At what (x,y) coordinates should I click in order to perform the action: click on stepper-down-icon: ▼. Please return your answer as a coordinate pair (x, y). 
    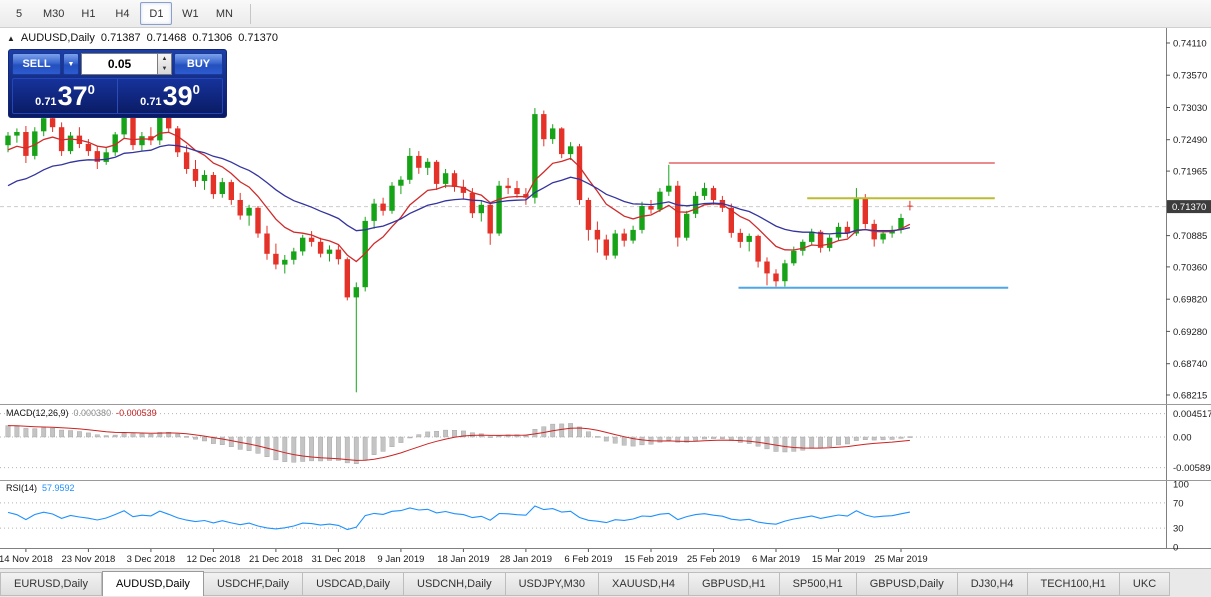
    Looking at the image, I should click on (164, 69).